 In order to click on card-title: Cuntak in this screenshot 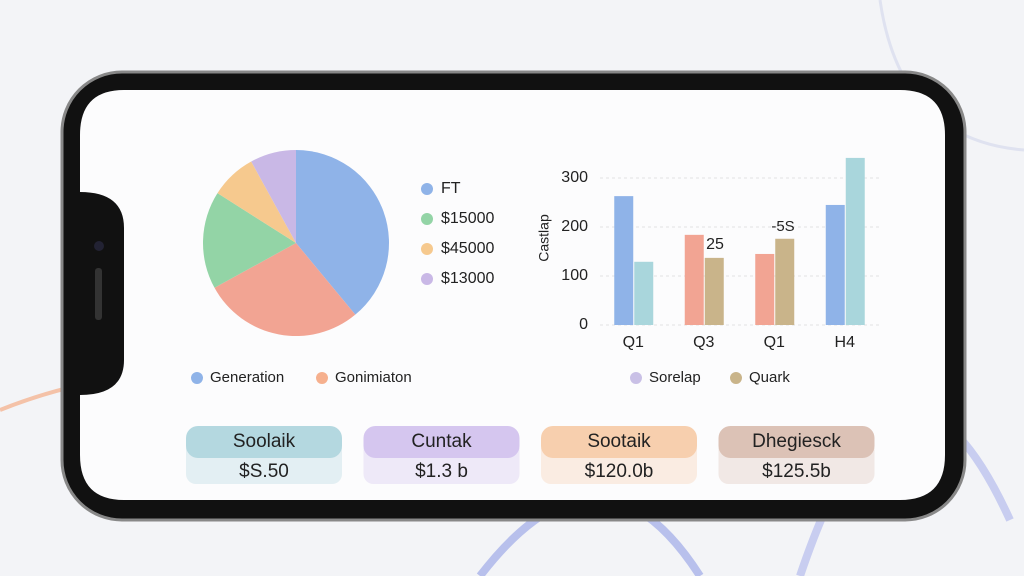, I will do `click(441, 441)`.